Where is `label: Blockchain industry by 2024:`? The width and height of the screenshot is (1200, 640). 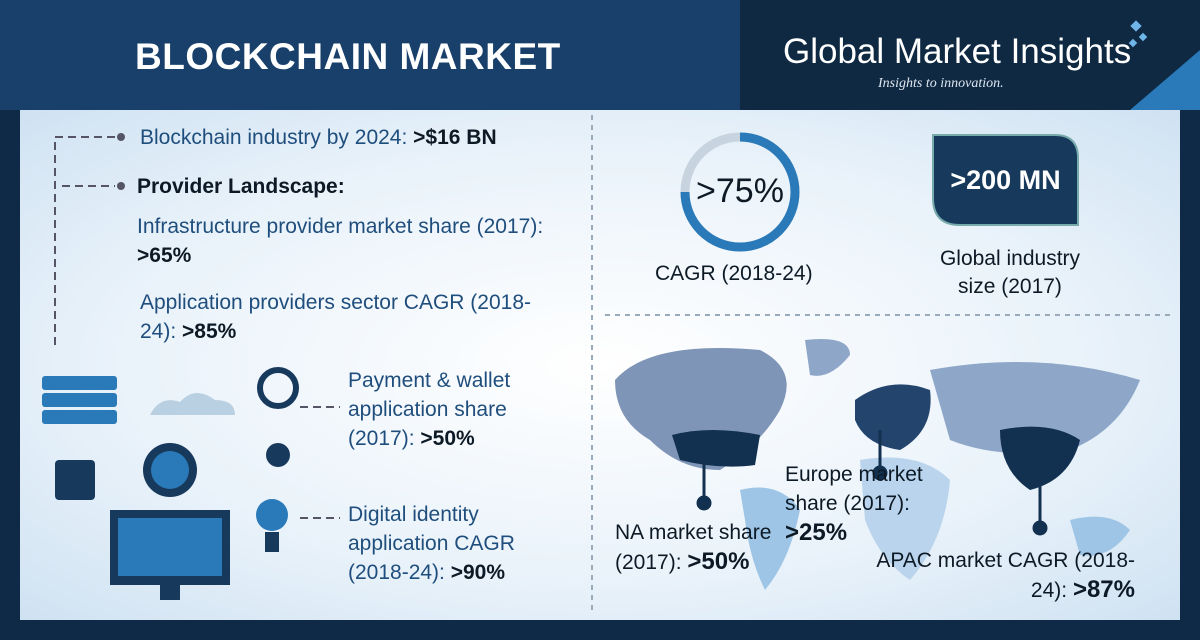
label: Blockchain industry by 2024: is located at coordinates (274, 137).